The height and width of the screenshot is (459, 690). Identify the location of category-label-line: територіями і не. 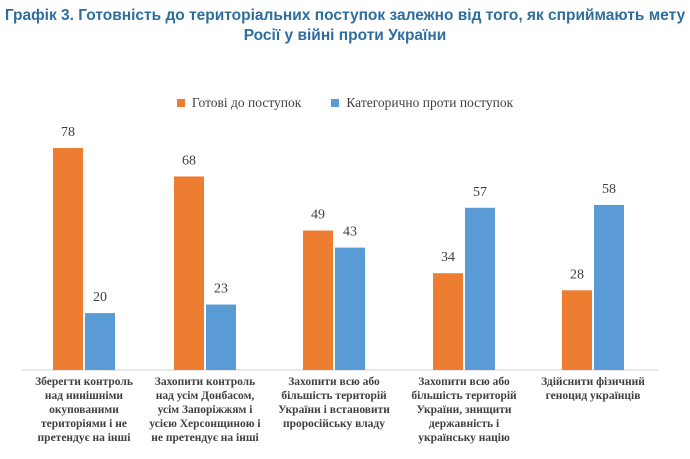
(84, 424).